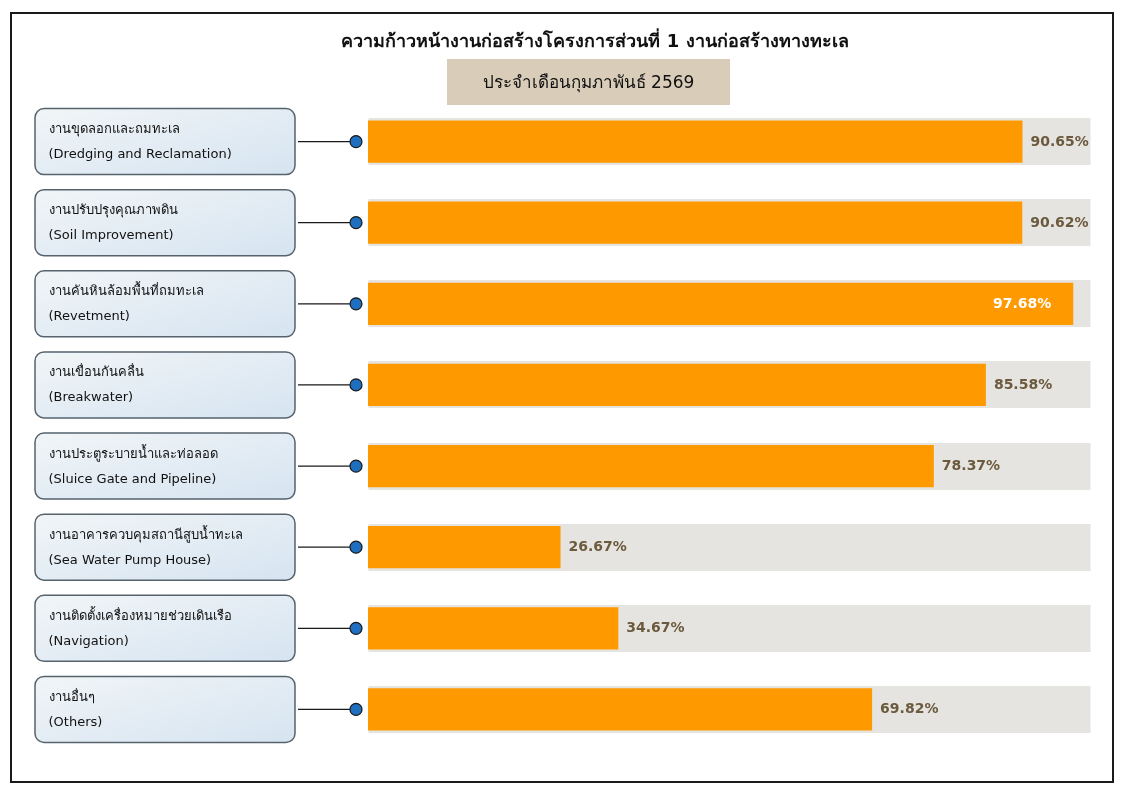  I want to click on data-label: 34.67%, so click(655, 627).